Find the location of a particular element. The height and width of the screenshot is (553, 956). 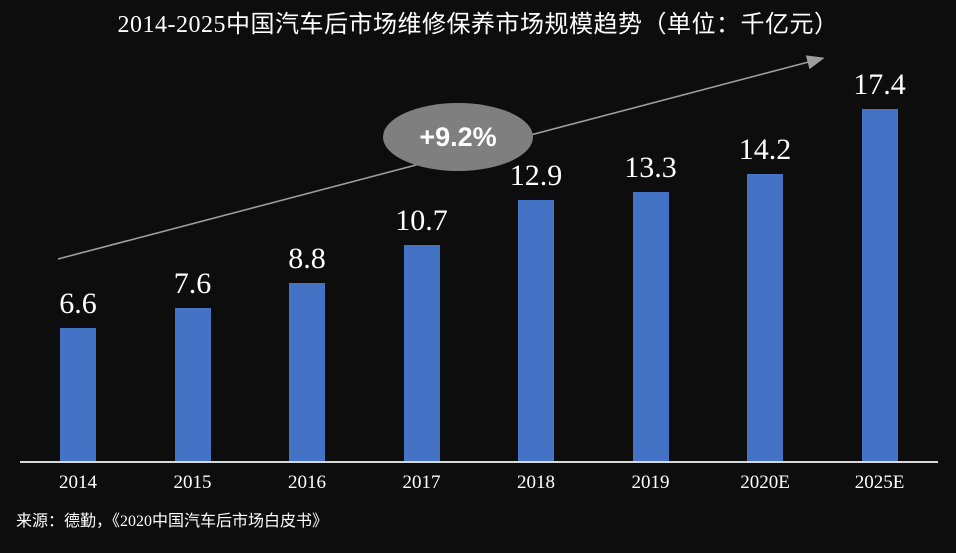

source-note: 来源：德勤，《2020中国汽车后市场白皮书》 is located at coordinates (172, 521).